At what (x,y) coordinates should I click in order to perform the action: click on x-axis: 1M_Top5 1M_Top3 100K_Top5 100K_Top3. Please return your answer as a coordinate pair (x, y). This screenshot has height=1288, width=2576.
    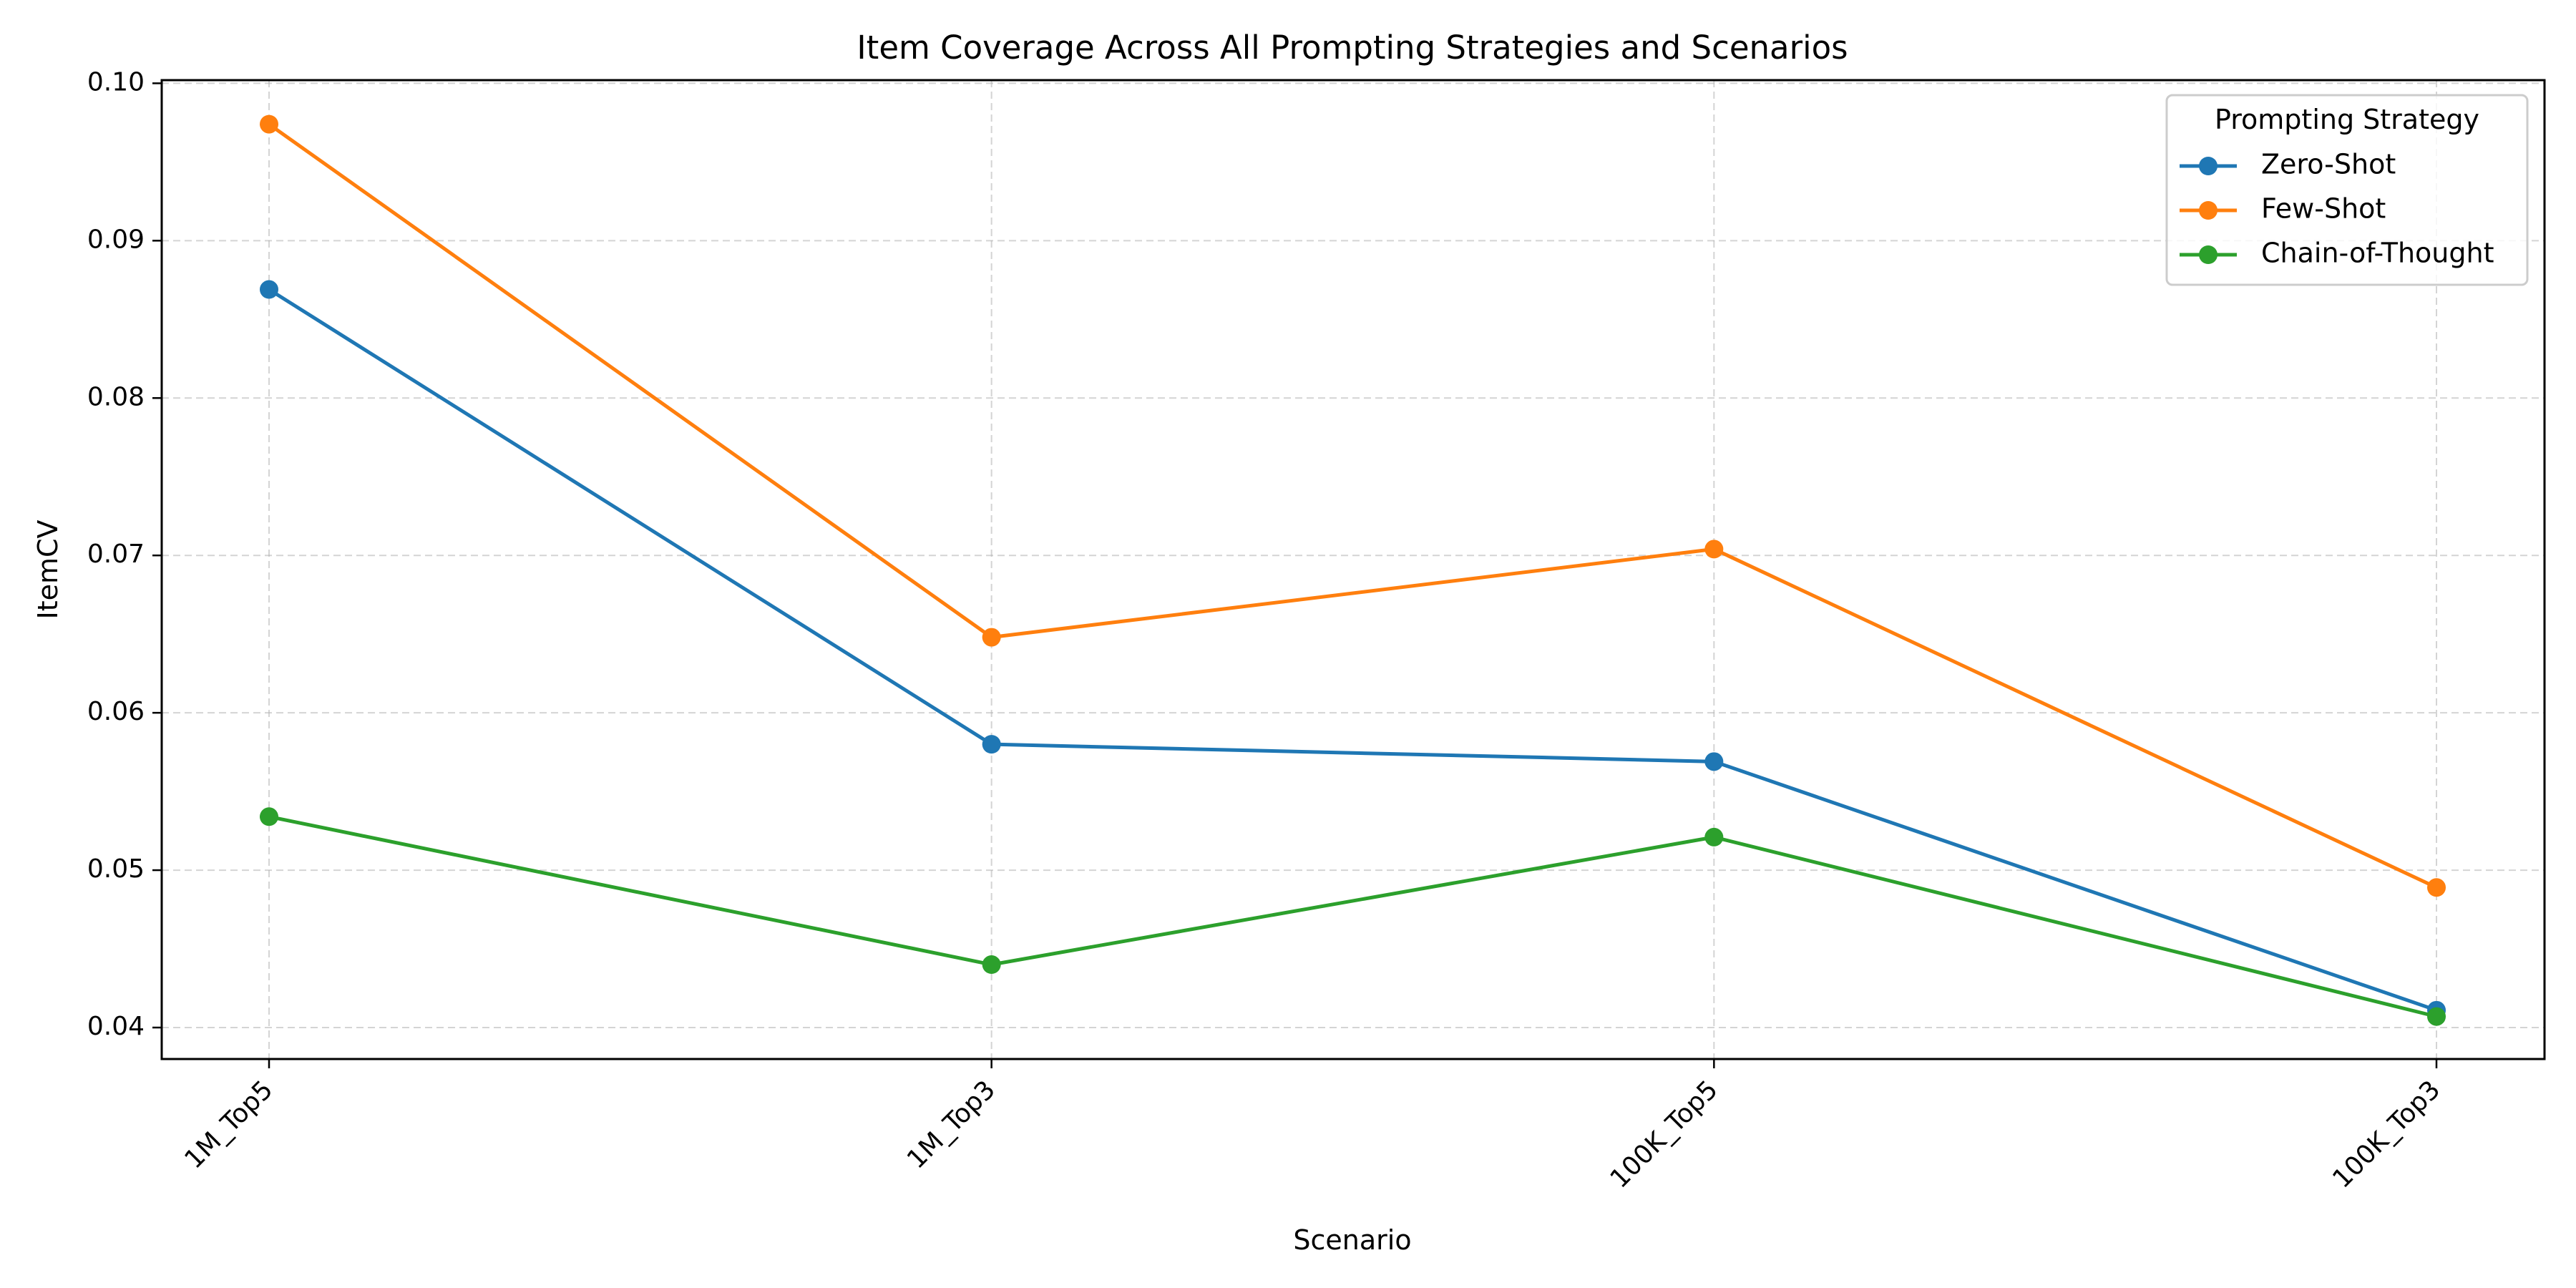
    Looking at the image, I should click on (1312, 1126).